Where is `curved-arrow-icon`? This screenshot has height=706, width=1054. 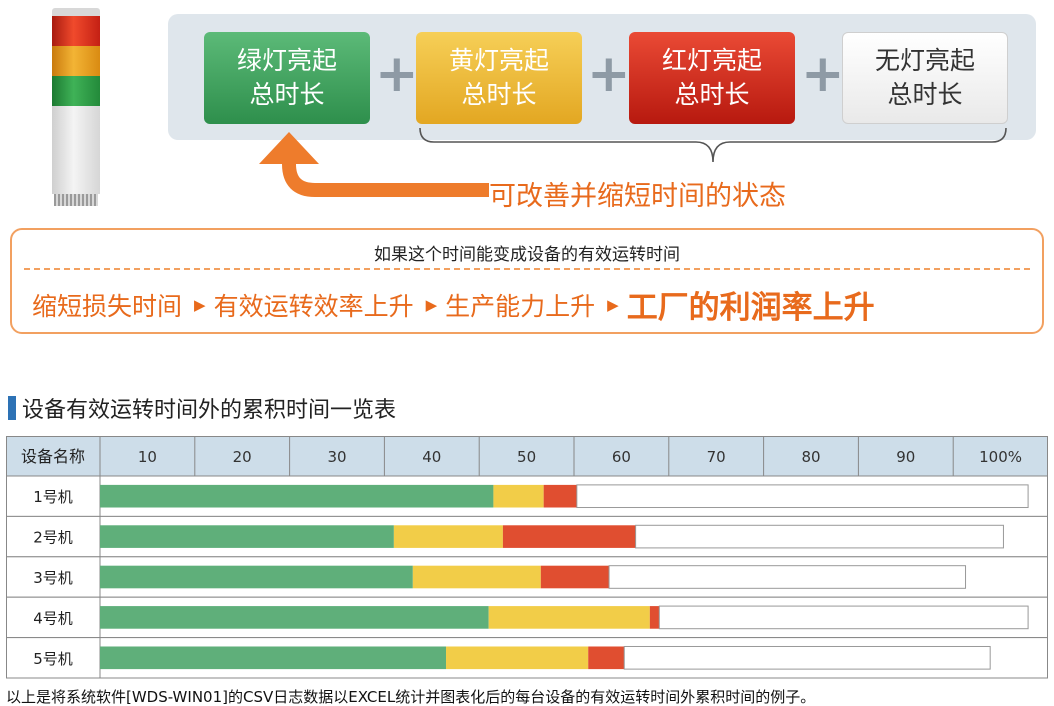
curved-arrow-icon is located at coordinates (374, 164).